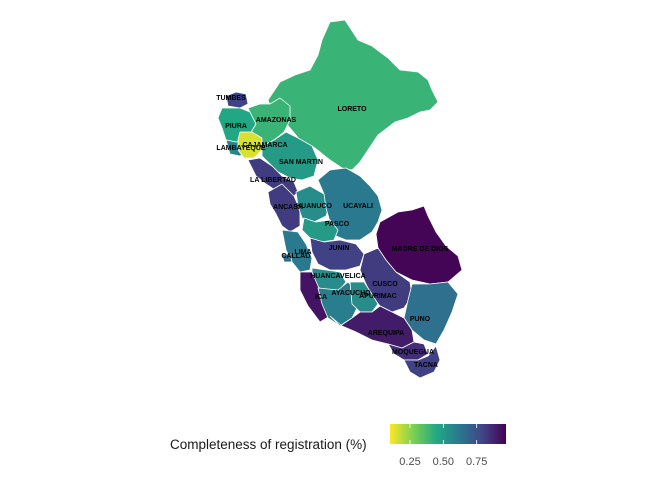 The width and height of the screenshot is (672, 480). What do you see at coordinates (338, 304) in the screenshot?
I see `region-ayacucho` at bounding box center [338, 304].